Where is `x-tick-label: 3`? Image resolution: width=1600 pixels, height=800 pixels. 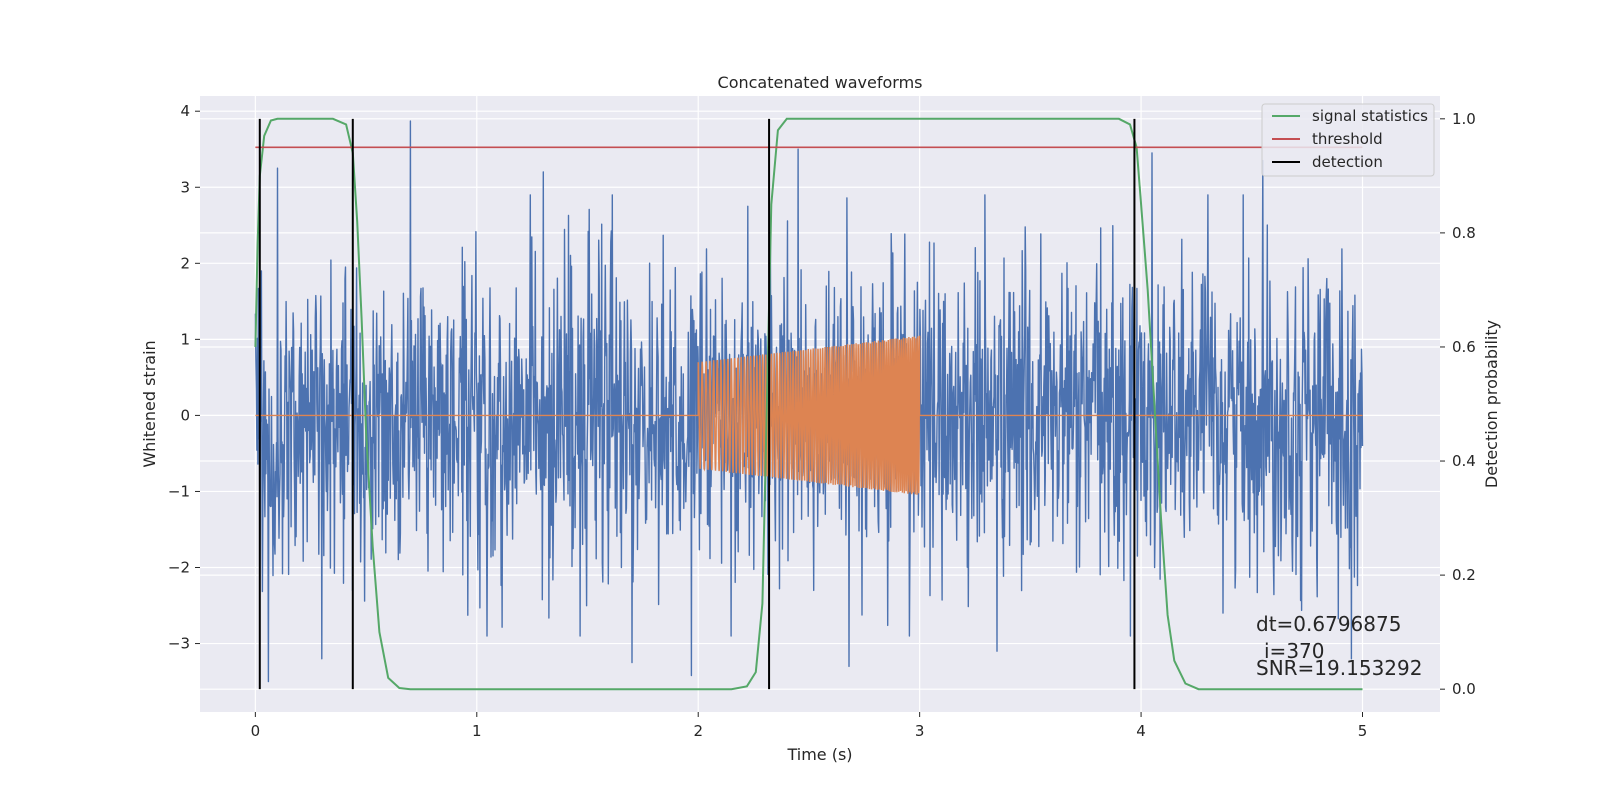
x-tick-label: 3 is located at coordinates (920, 731).